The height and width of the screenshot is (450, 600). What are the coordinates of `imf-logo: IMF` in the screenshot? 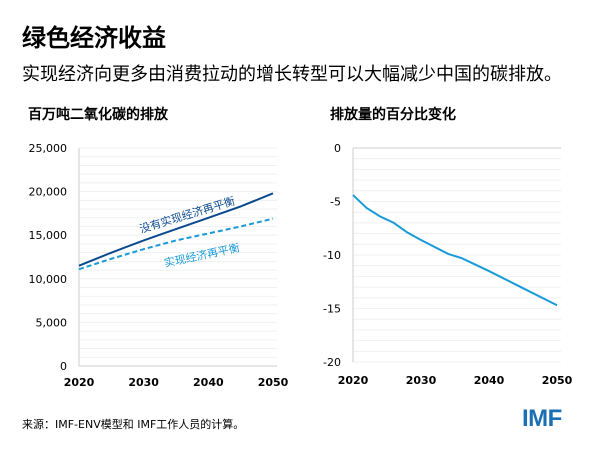 It's located at (542, 418).